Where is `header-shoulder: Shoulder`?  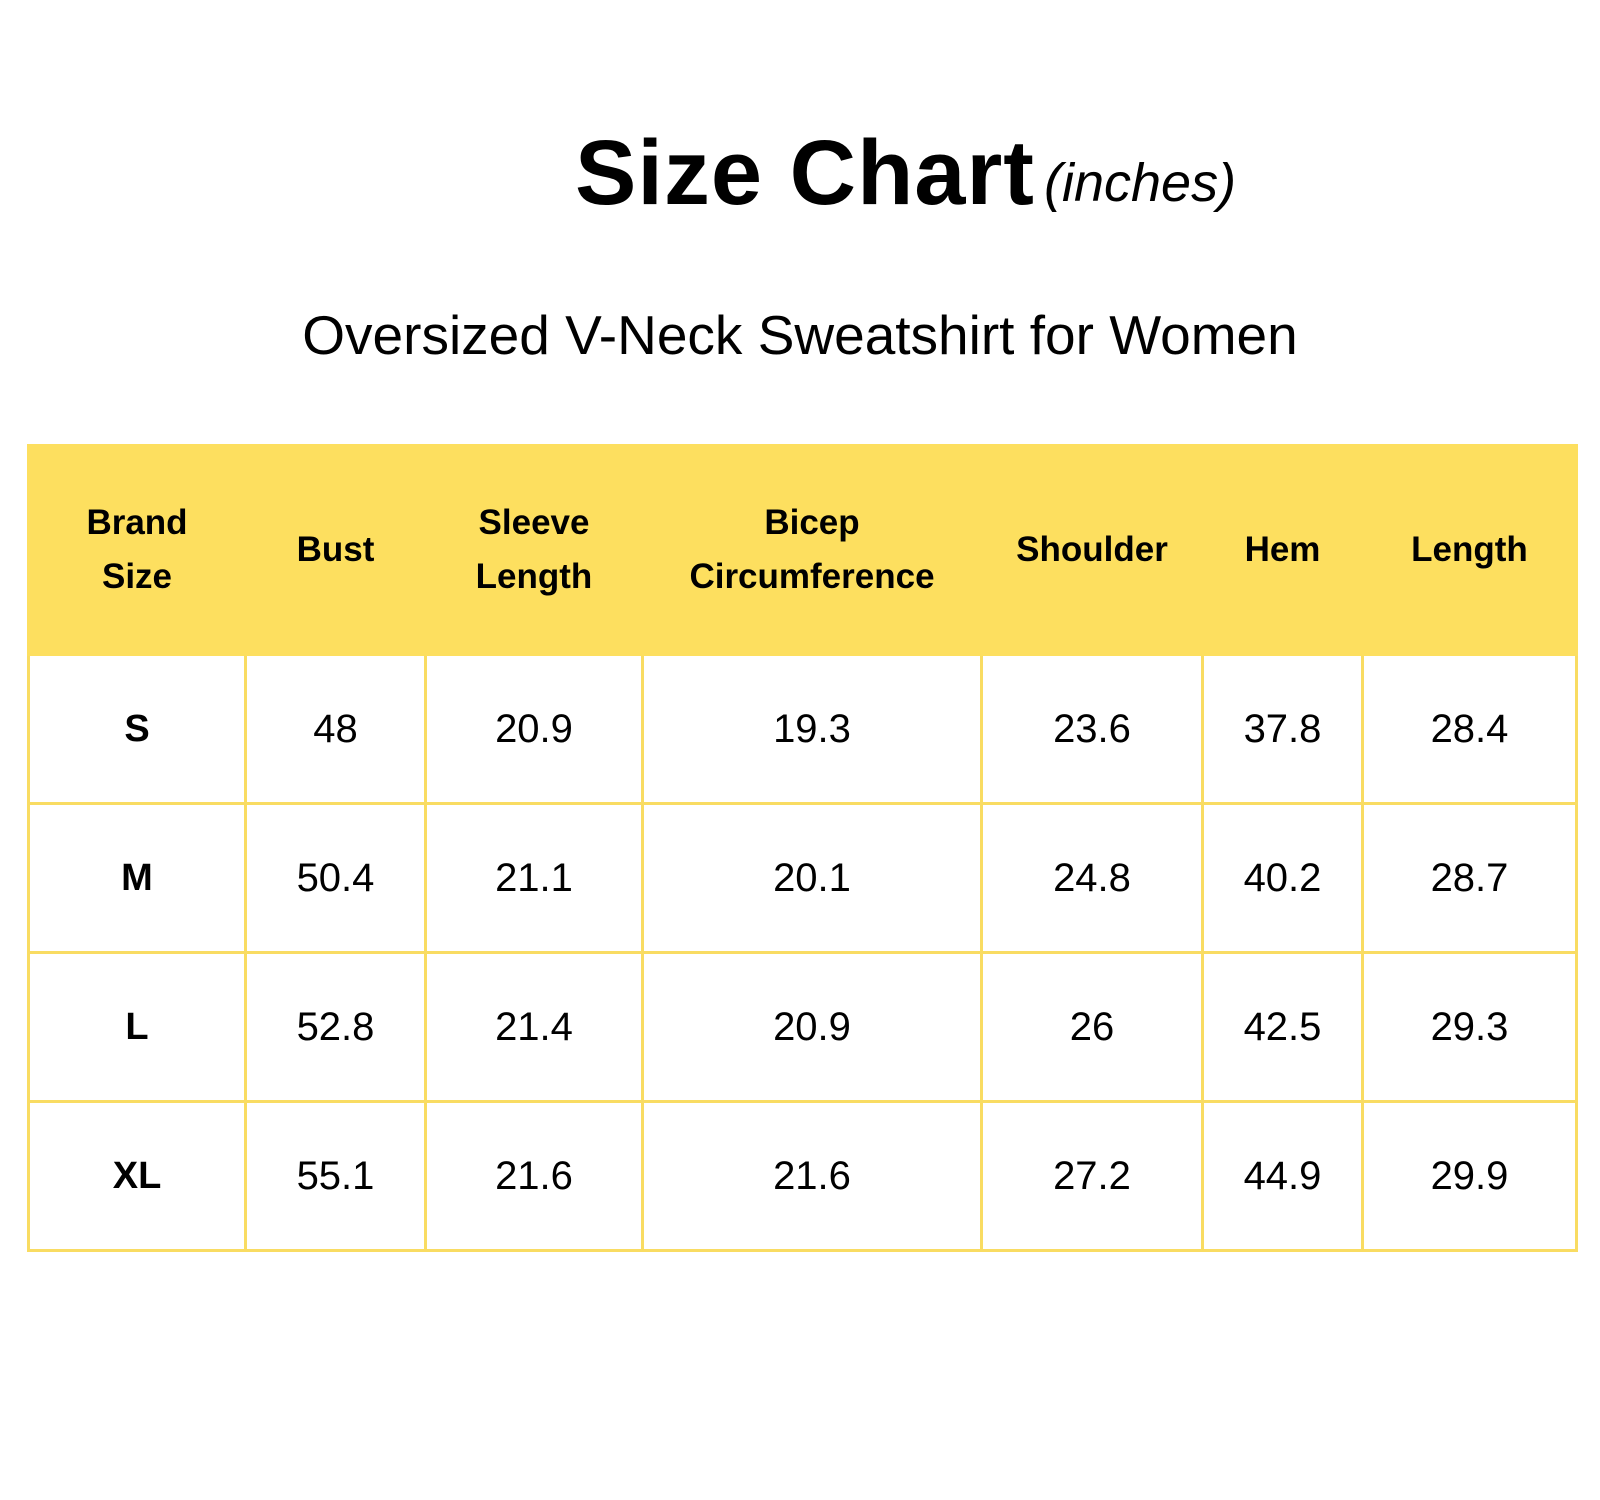 header-shoulder: Shoulder is located at coordinates (1092, 550).